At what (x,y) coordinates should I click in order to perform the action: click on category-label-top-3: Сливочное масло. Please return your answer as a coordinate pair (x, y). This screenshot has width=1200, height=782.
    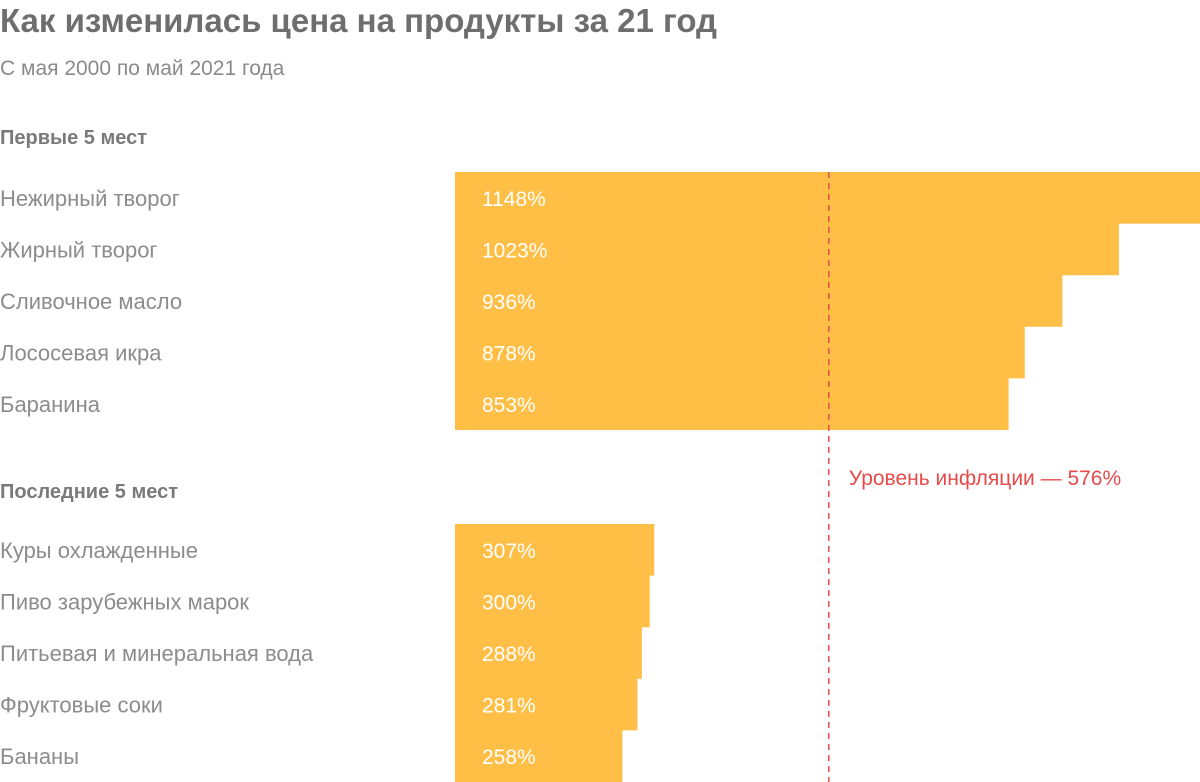
    Looking at the image, I should click on (91, 301).